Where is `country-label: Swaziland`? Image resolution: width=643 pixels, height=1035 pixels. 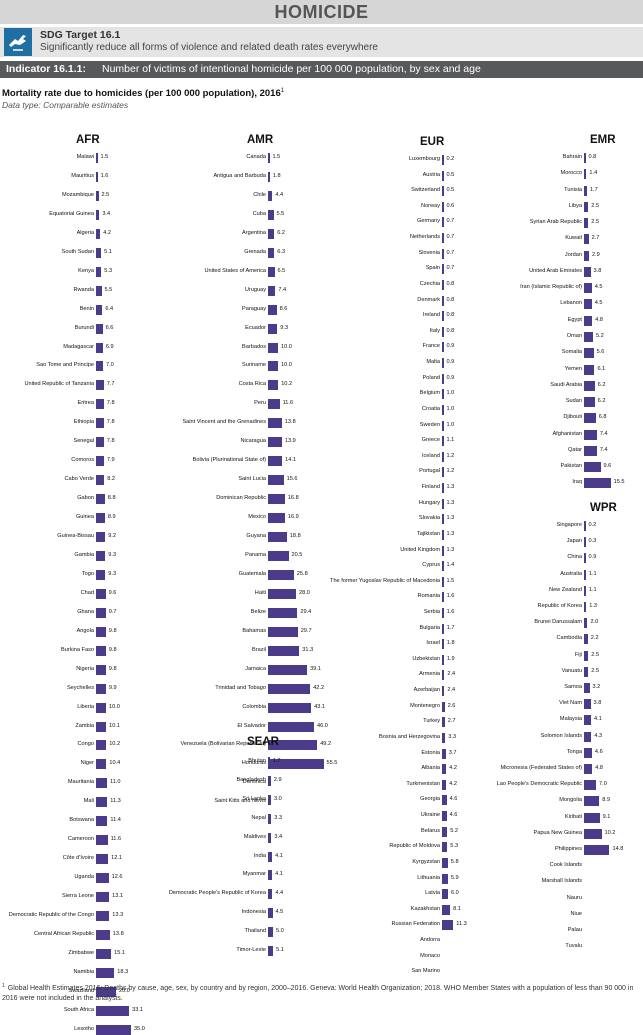 country-label: Swaziland is located at coordinates (81, 990).